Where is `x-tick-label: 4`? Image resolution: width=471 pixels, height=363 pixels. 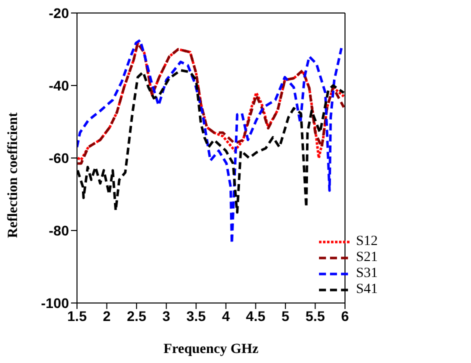 x-tick-label: 4 is located at coordinates (226, 316).